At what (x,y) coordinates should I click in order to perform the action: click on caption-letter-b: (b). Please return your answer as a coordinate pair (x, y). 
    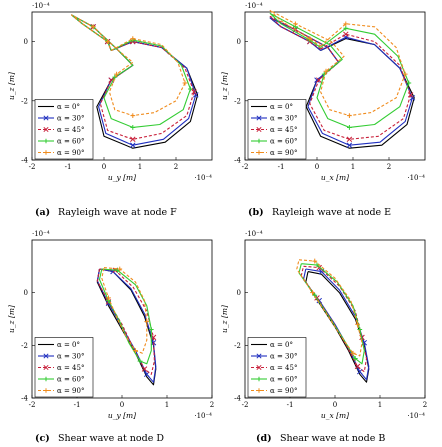
    Looking at the image, I should click on (256, 212).